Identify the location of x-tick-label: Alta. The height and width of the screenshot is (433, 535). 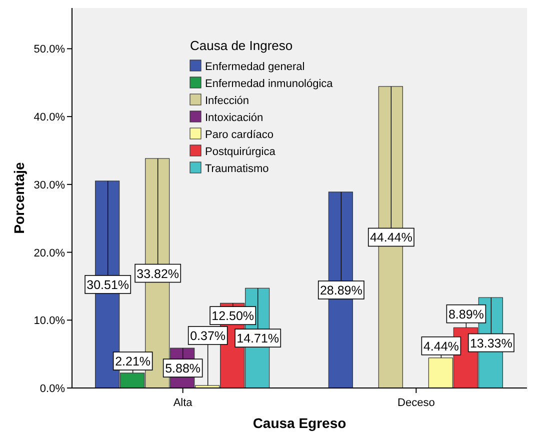
(183, 403).